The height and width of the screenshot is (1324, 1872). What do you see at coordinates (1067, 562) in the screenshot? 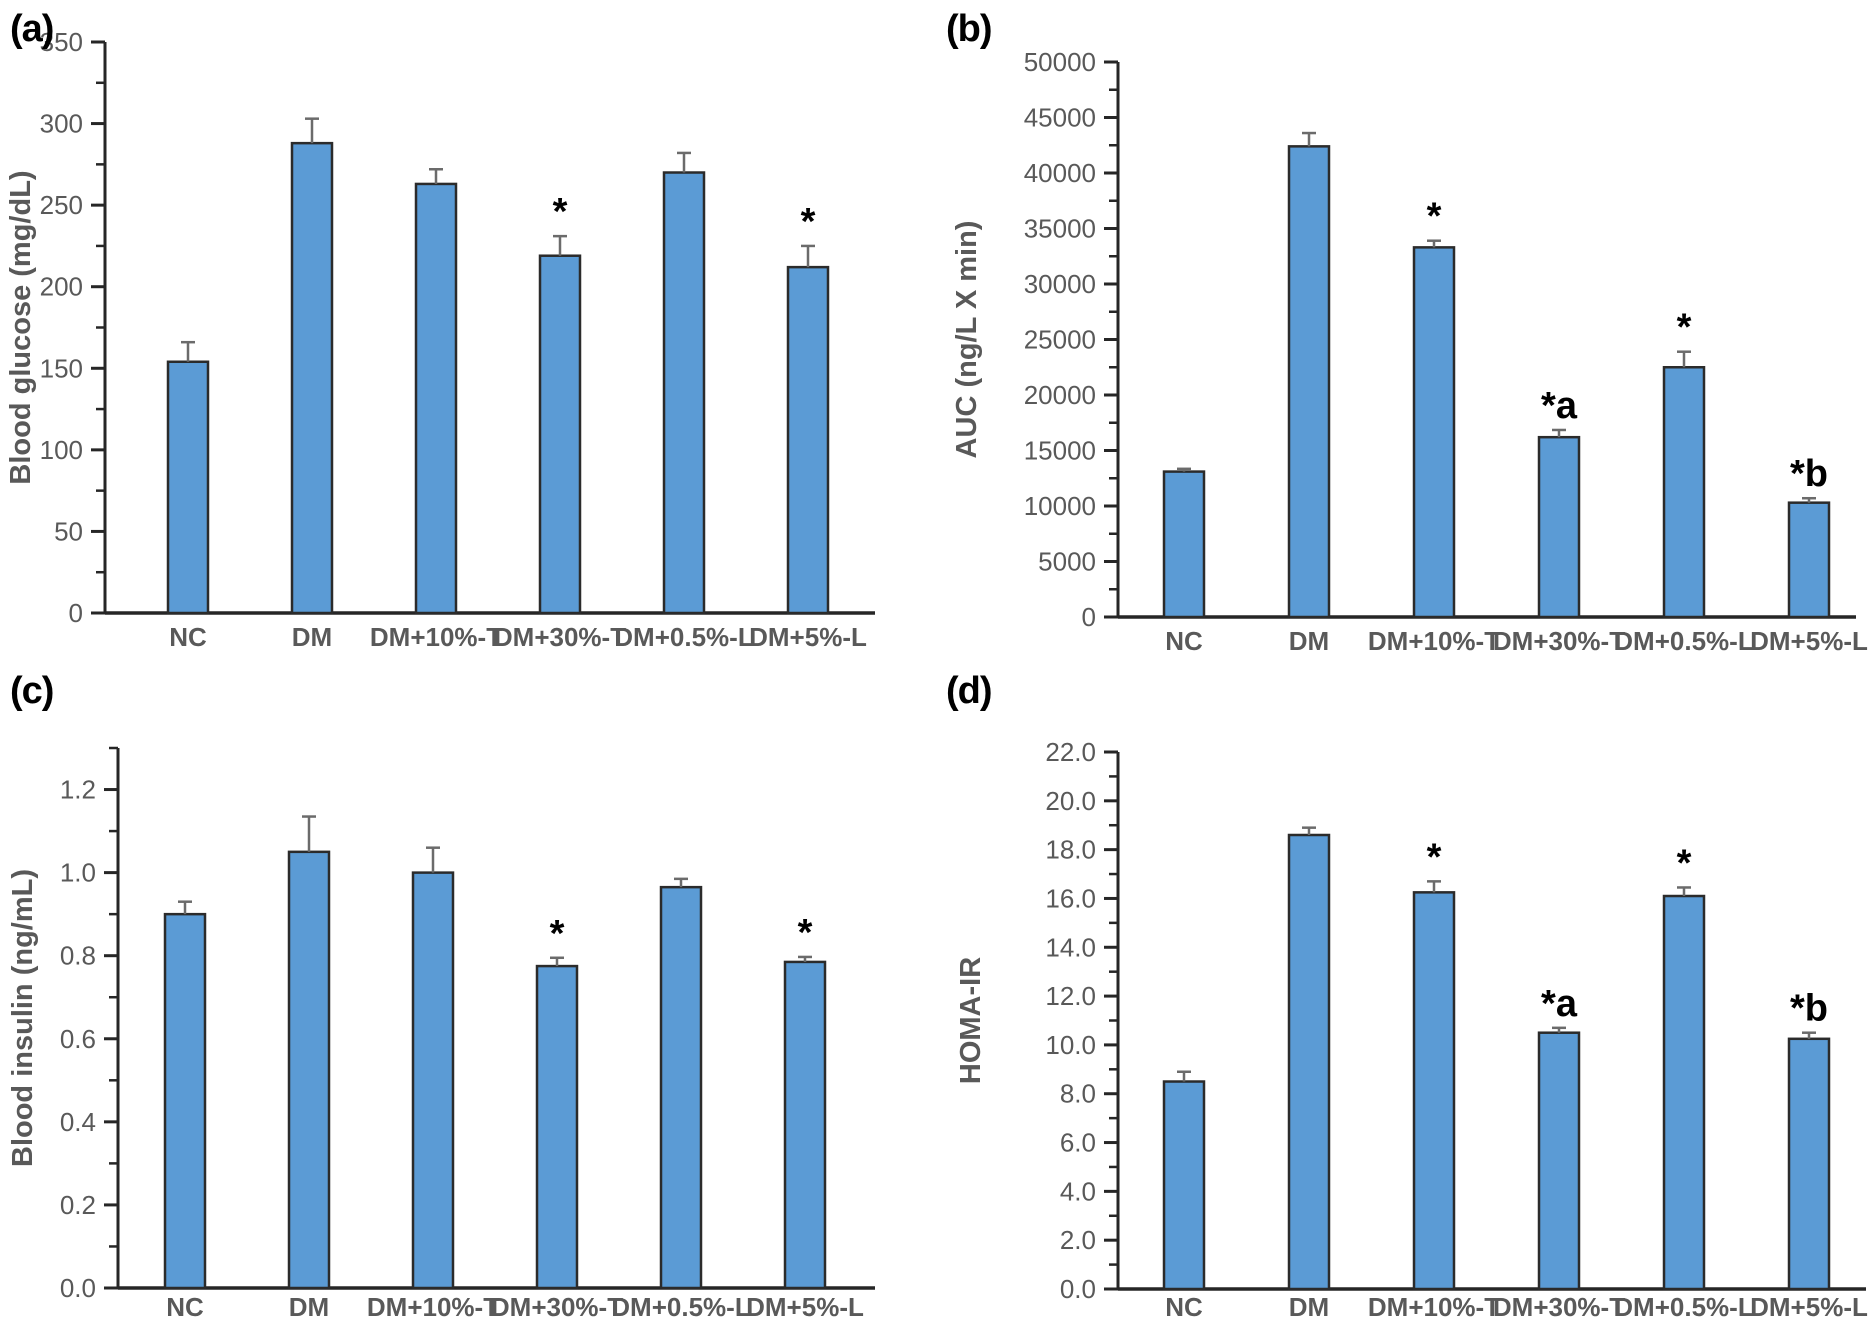
I see `y-tick-label: 5000` at bounding box center [1067, 562].